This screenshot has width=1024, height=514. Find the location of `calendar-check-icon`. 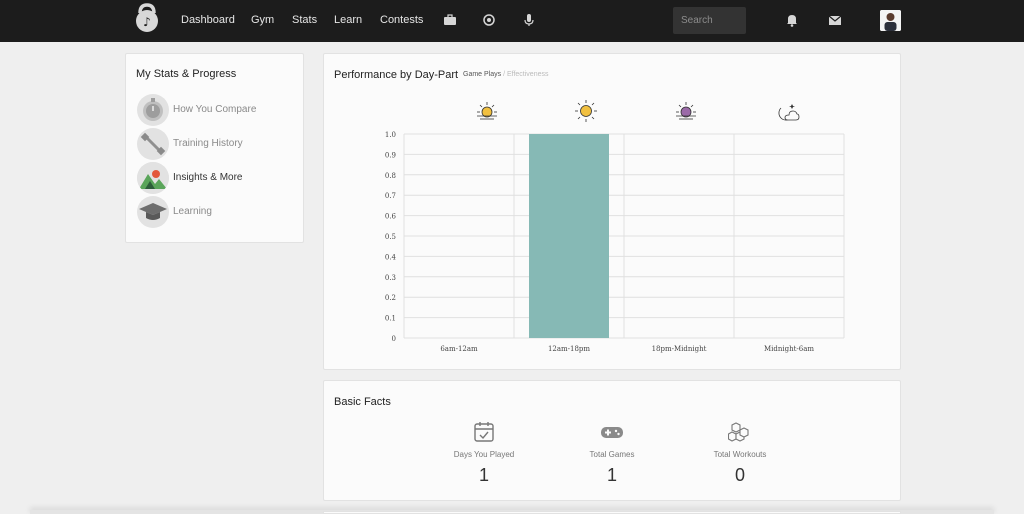

calendar-check-icon is located at coordinates (484, 432).